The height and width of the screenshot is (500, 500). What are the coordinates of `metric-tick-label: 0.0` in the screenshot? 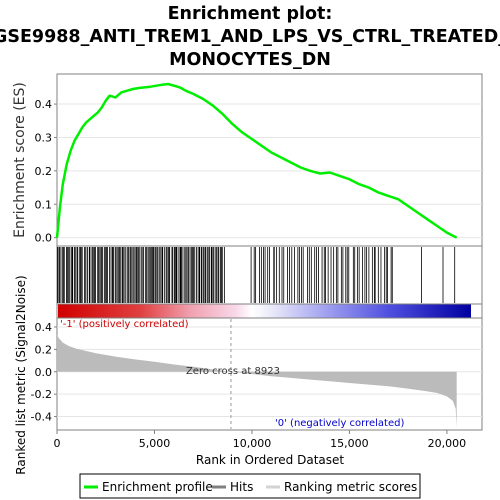 It's located at (44, 372).